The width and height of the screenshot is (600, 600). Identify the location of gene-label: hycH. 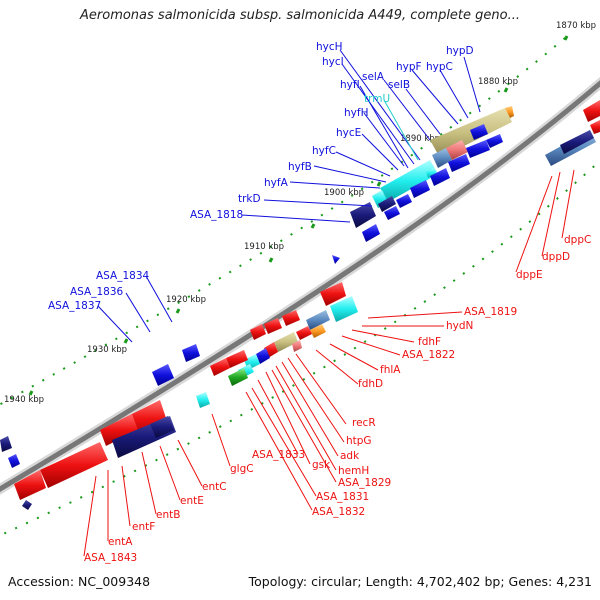
(329, 47).